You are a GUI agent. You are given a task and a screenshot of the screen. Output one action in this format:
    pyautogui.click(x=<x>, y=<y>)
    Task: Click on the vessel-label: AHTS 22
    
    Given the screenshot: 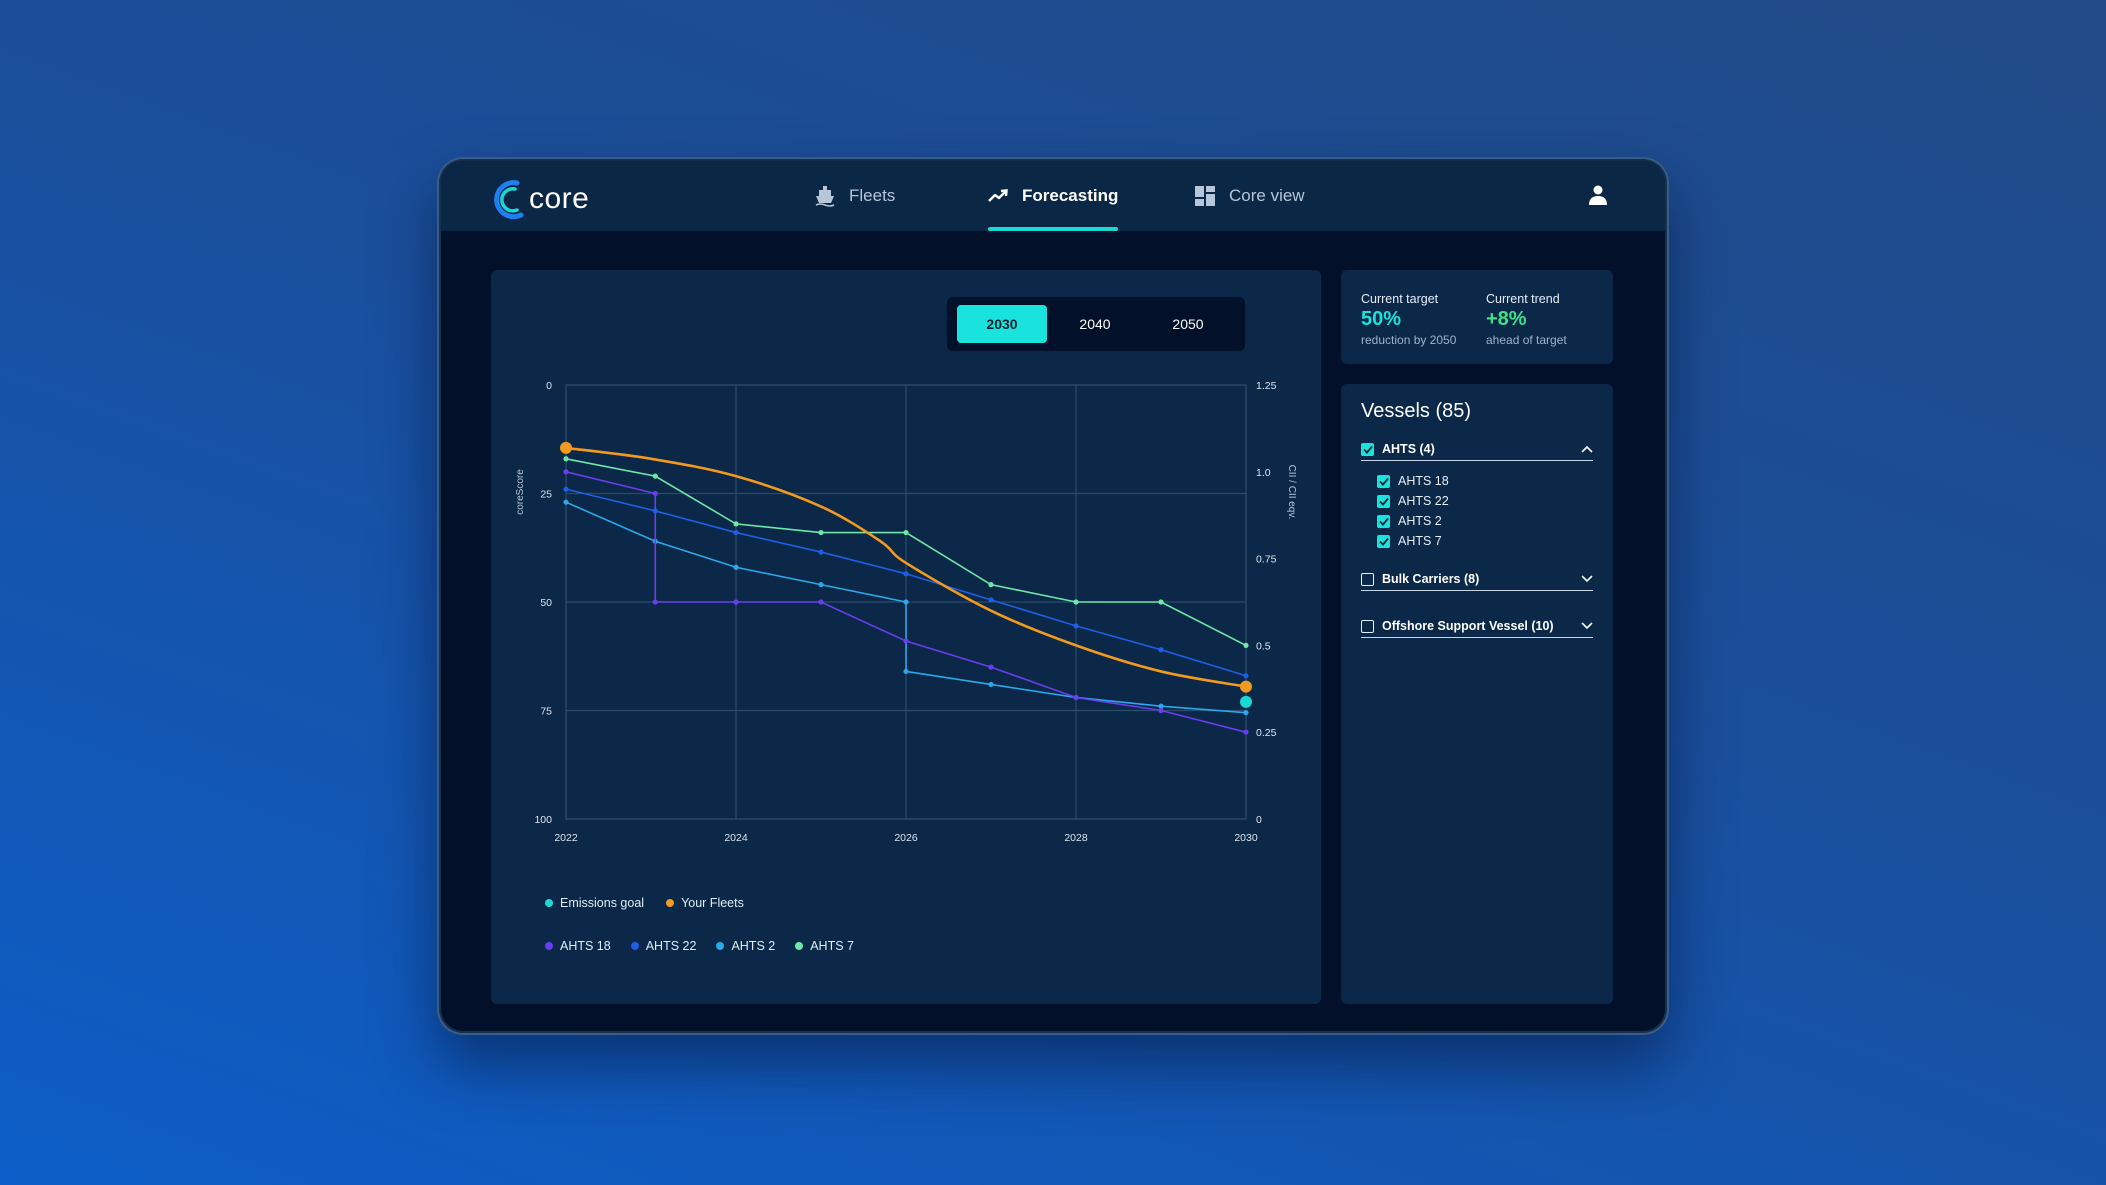 What is the action you would take?
    pyautogui.click(x=1423, y=501)
    